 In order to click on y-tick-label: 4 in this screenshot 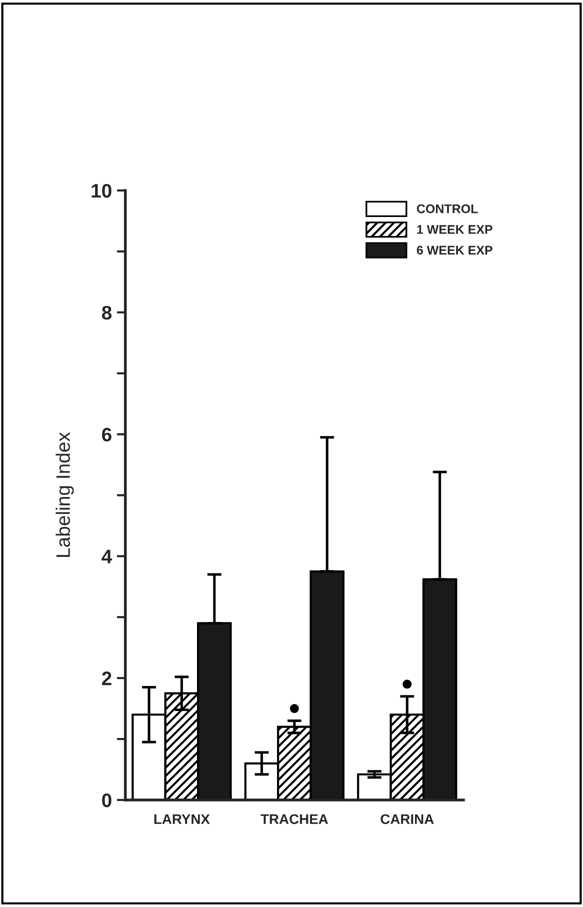, I will do `click(107, 557)`.